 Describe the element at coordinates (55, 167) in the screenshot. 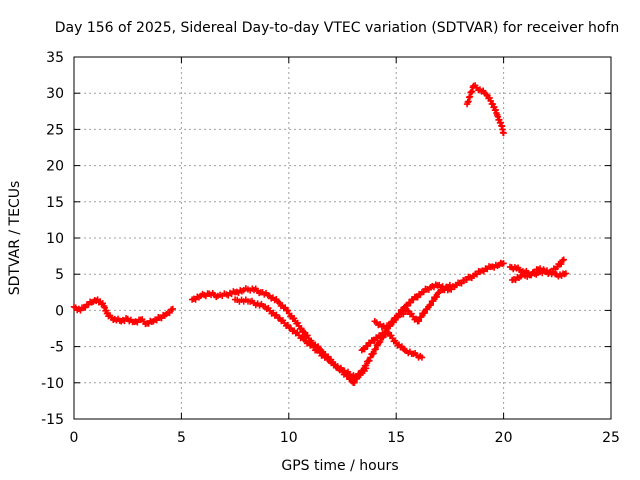

I see `y-tick-label: 20` at that location.